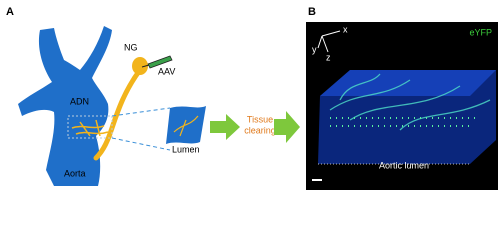  I want to click on label-lumen: Lumen, so click(186, 149).